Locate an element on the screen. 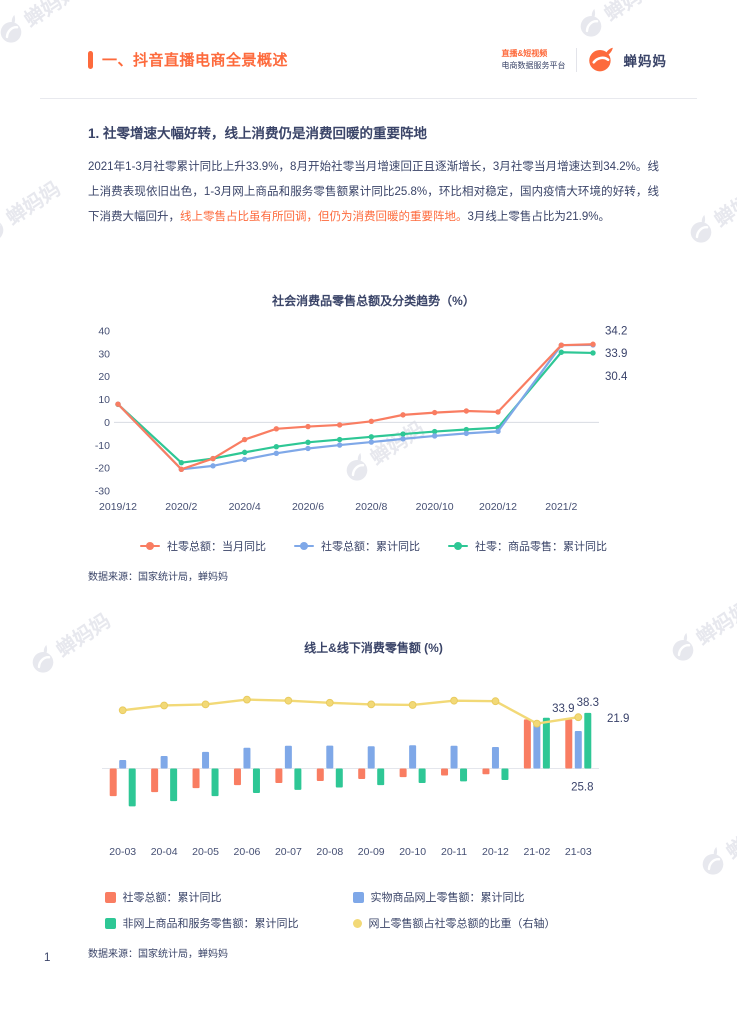 This screenshot has height=1020, width=737. accent-bar is located at coordinates (90, 59).